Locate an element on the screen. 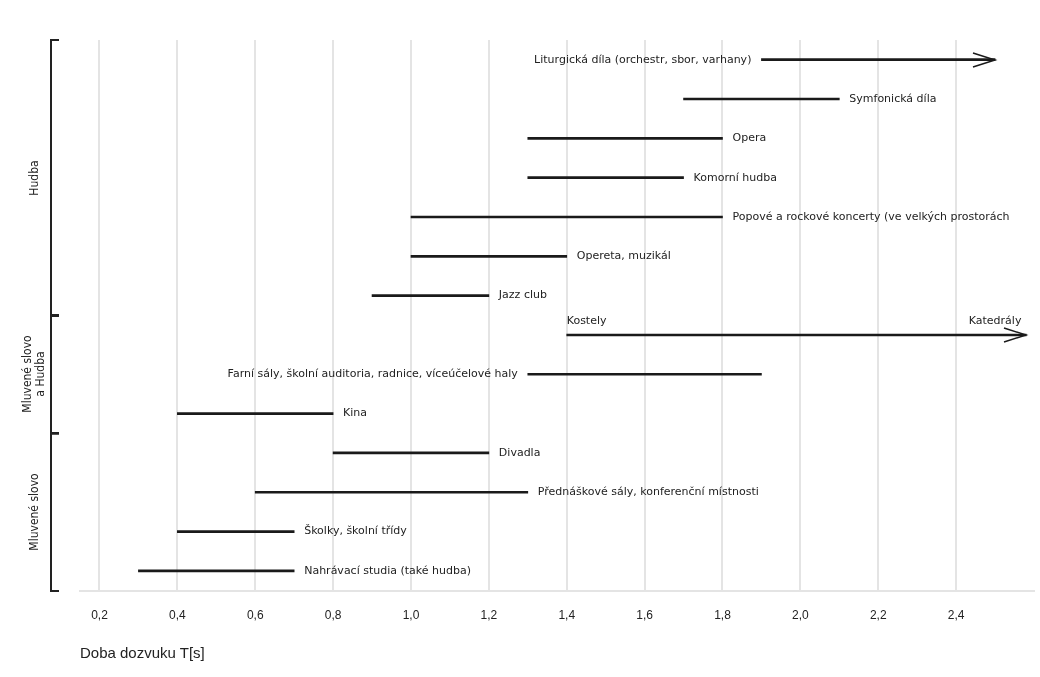  y-tick-label: Kostely is located at coordinates (586, 320).